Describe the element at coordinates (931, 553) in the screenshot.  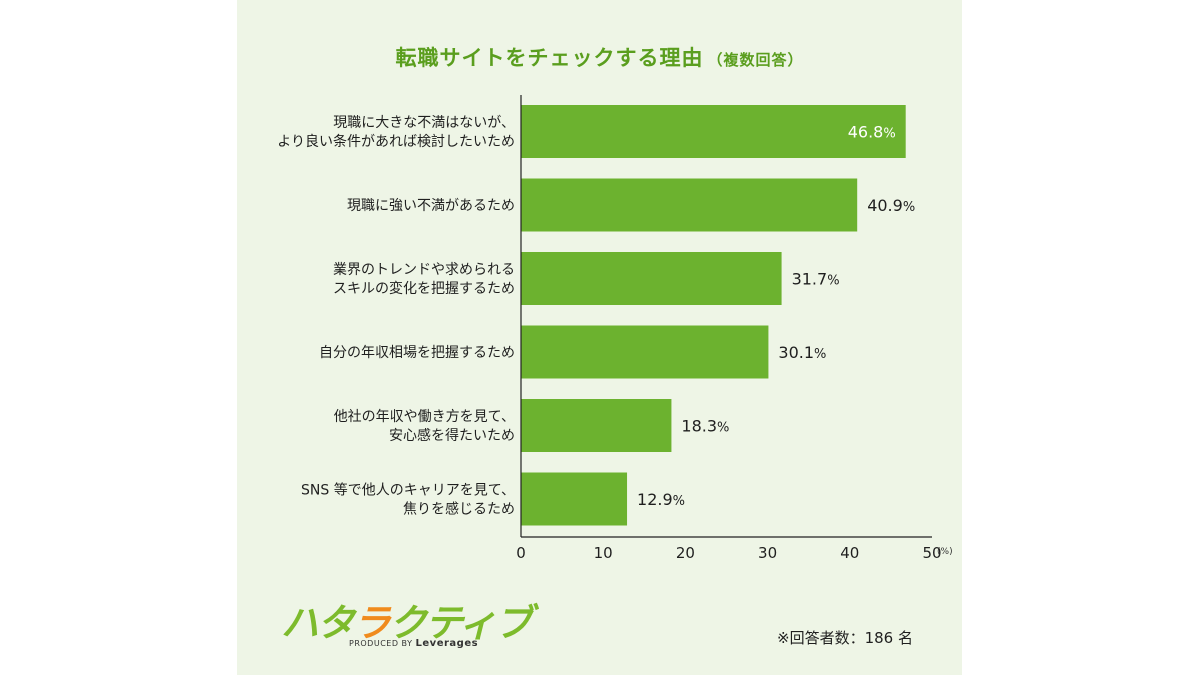
I see `x-tick-label: 50` at that location.